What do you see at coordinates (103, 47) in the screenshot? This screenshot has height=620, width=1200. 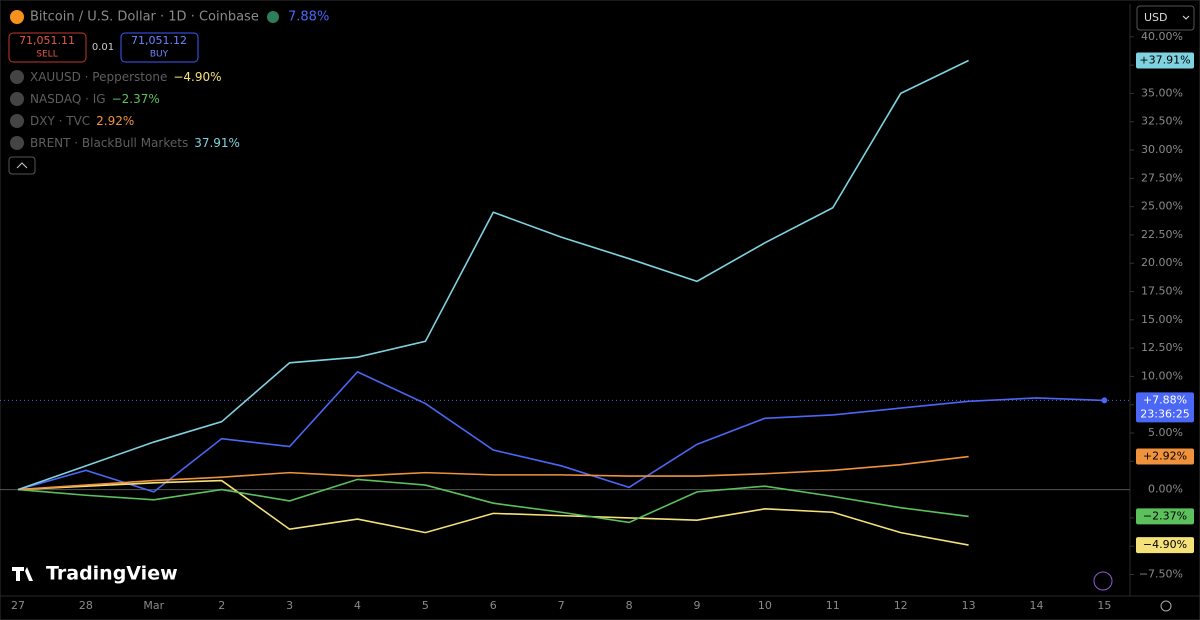 I see `spread: 0.01` at bounding box center [103, 47].